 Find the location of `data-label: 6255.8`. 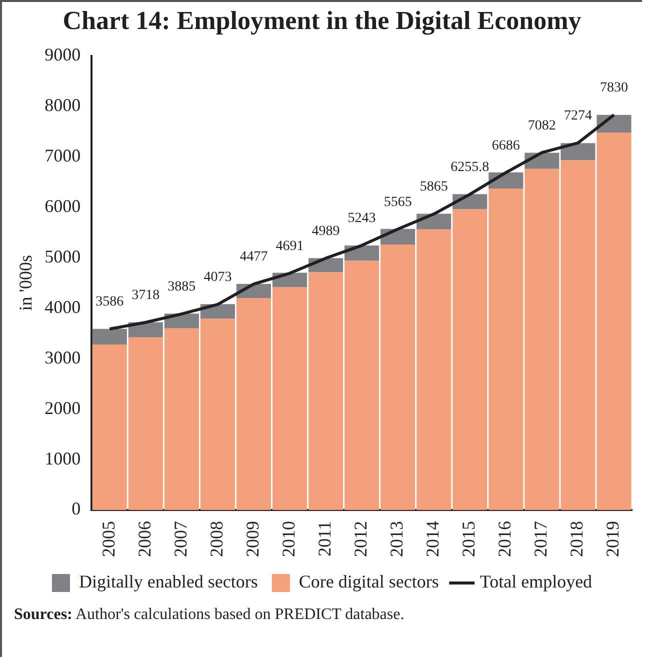

data-label: 6255.8 is located at coordinates (470, 167).